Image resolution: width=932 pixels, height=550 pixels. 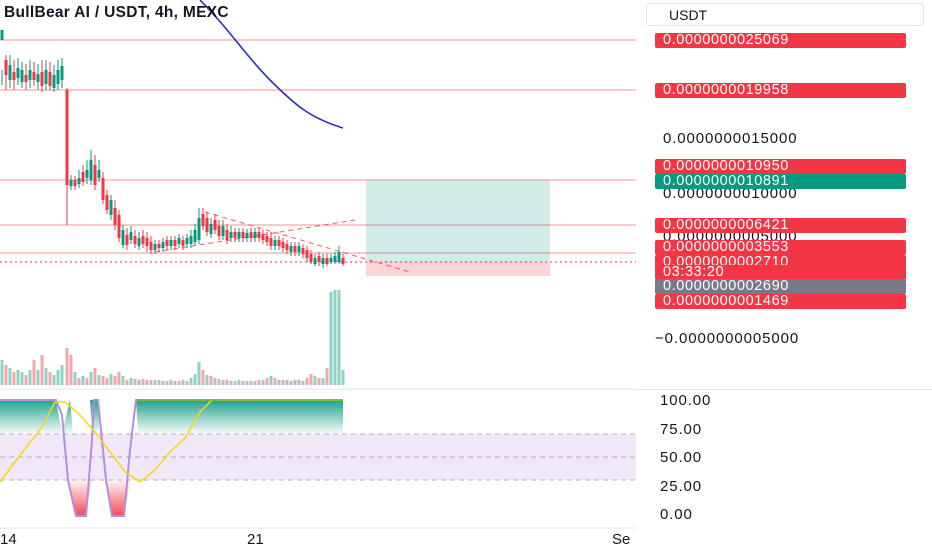 I want to click on price-tag: 0.0000000006421, so click(x=780, y=225).